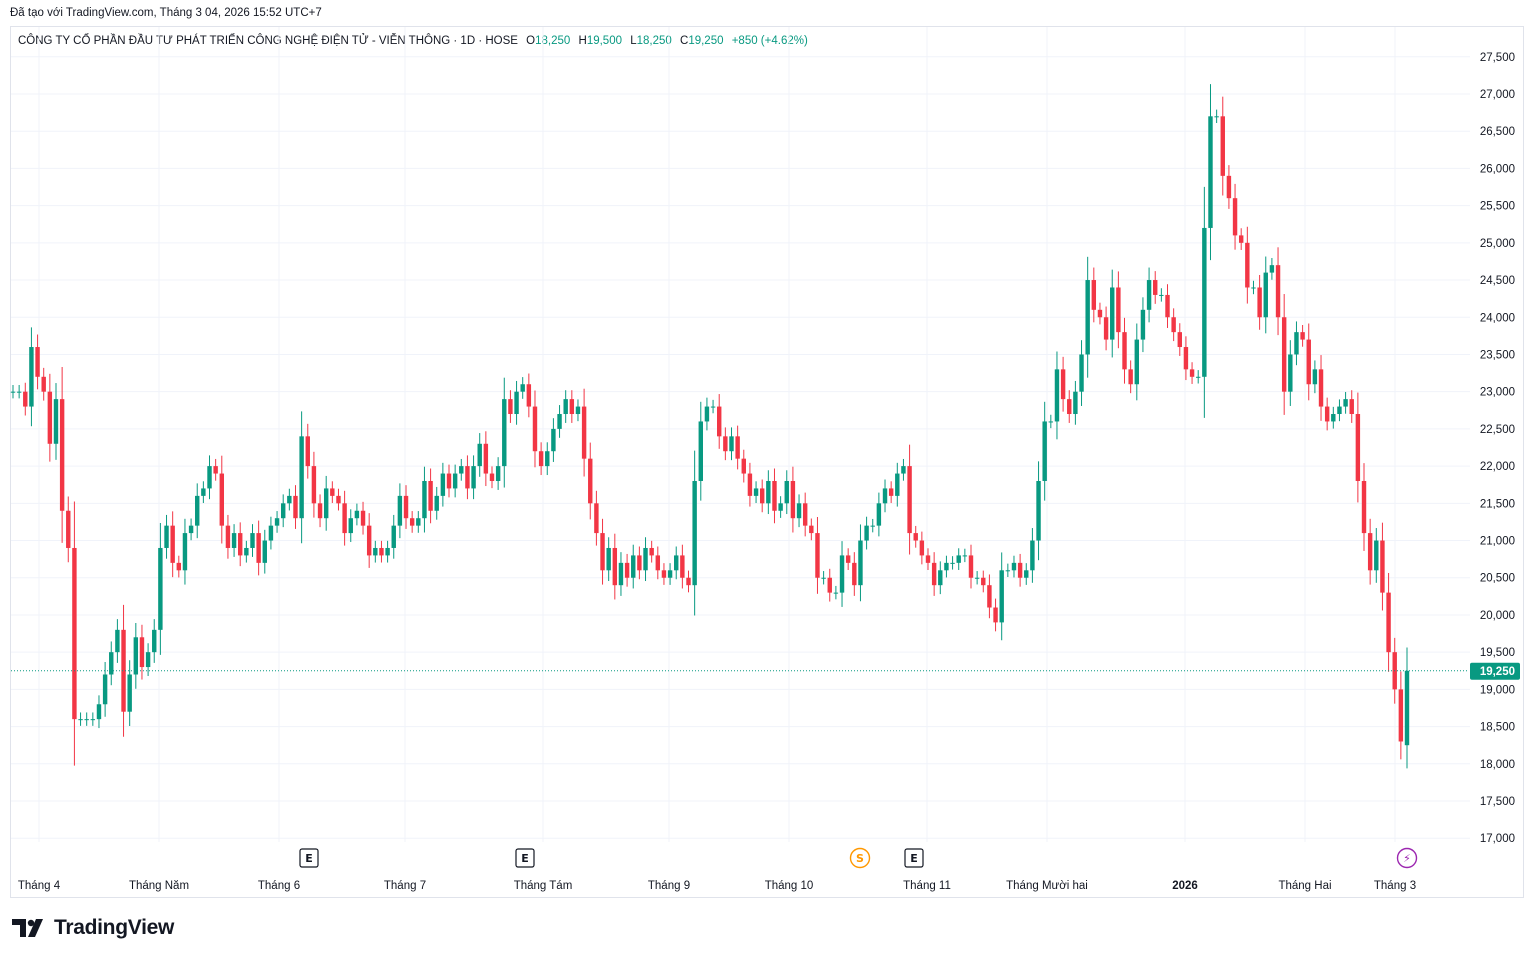 Image resolution: width=1534 pixels, height=959 pixels. What do you see at coordinates (1497, 318) in the screenshot?
I see `price-tick-label: 24,000` at bounding box center [1497, 318].